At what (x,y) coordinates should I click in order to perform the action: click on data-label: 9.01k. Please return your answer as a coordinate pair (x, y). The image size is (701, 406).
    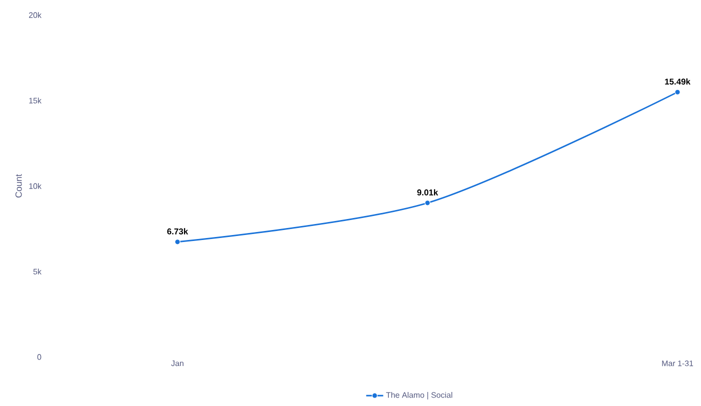
    Looking at the image, I should click on (427, 192).